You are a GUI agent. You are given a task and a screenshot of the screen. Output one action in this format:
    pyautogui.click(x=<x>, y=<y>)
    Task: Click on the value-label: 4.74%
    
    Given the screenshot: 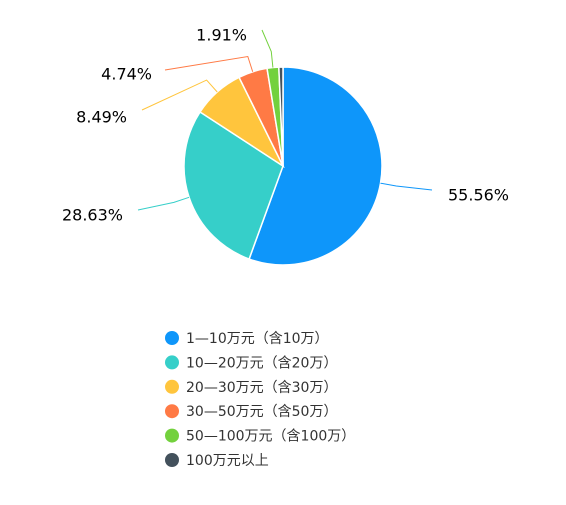 What is the action you would take?
    pyautogui.click(x=126, y=74)
    